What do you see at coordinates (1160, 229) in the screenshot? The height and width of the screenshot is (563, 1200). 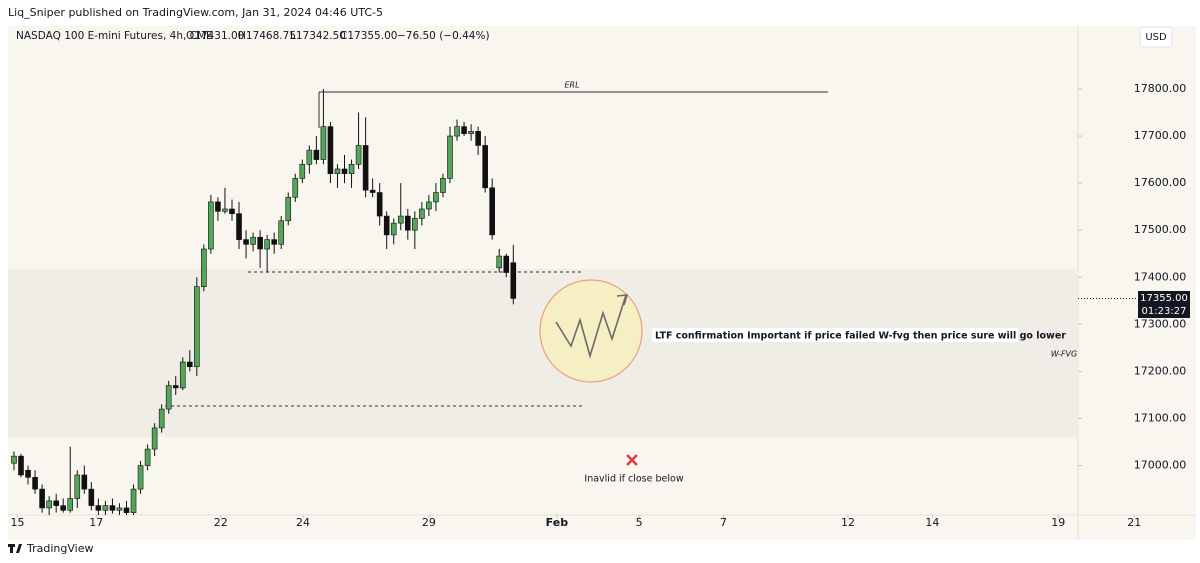 I see `y-tick-label: 17500.00` at bounding box center [1160, 229].